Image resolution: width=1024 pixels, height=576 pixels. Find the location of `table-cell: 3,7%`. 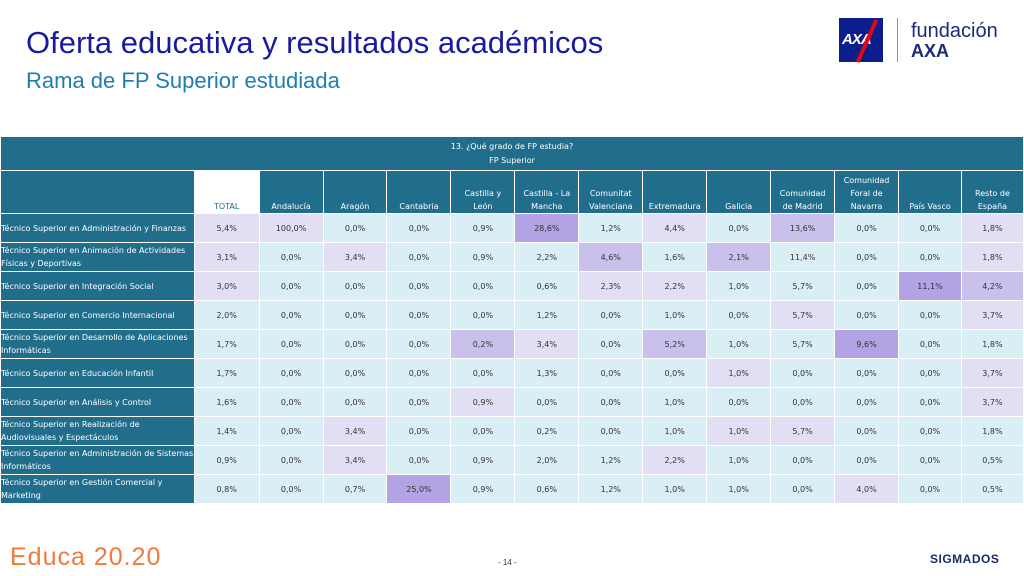

table-cell: 3,7% is located at coordinates (992, 373).